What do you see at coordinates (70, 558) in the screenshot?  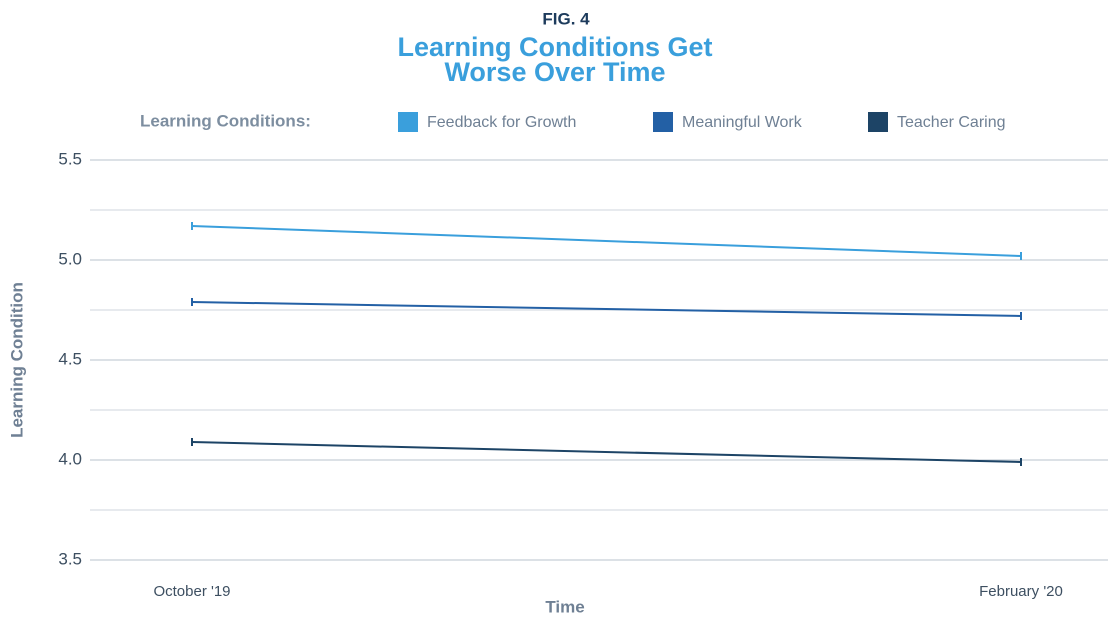 I see `y-tick-label: 3.5` at bounding box center [70, 558].